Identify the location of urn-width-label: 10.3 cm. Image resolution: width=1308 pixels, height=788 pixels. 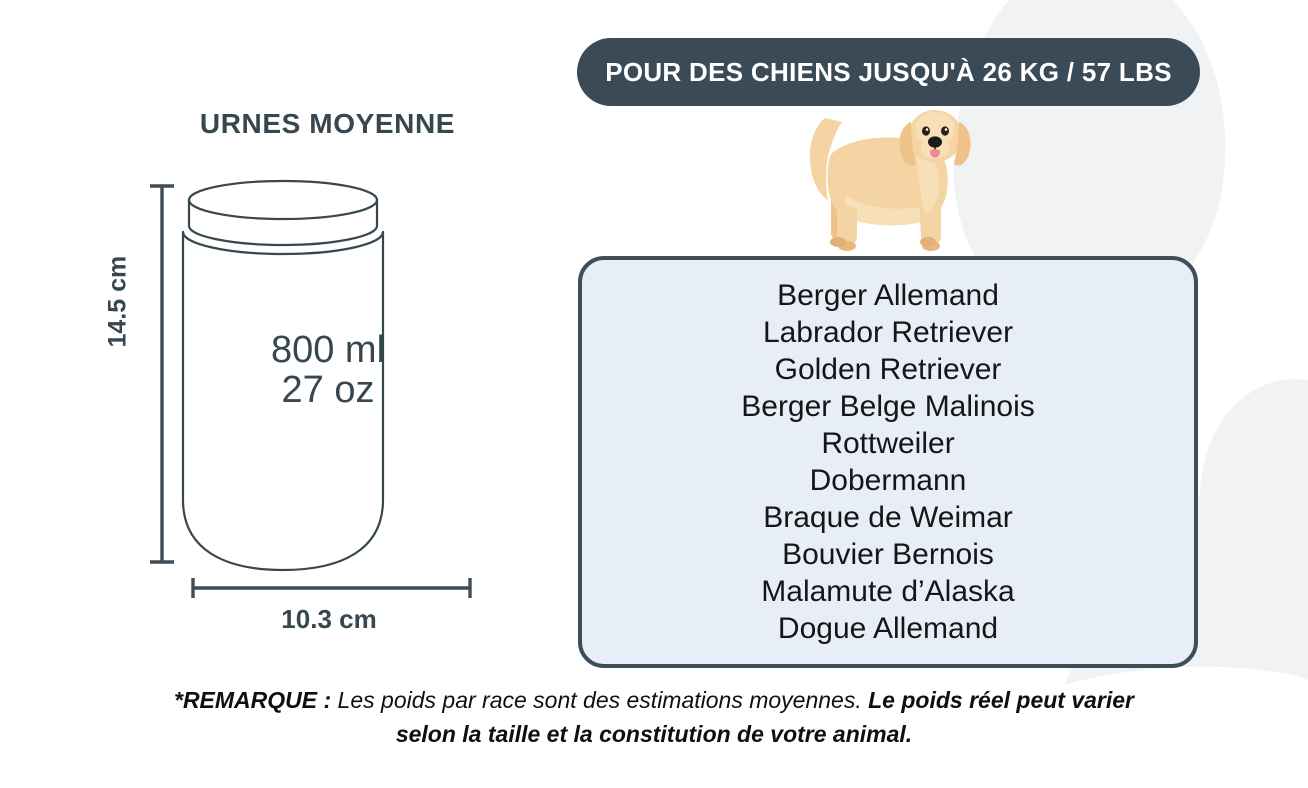
(329, 619).